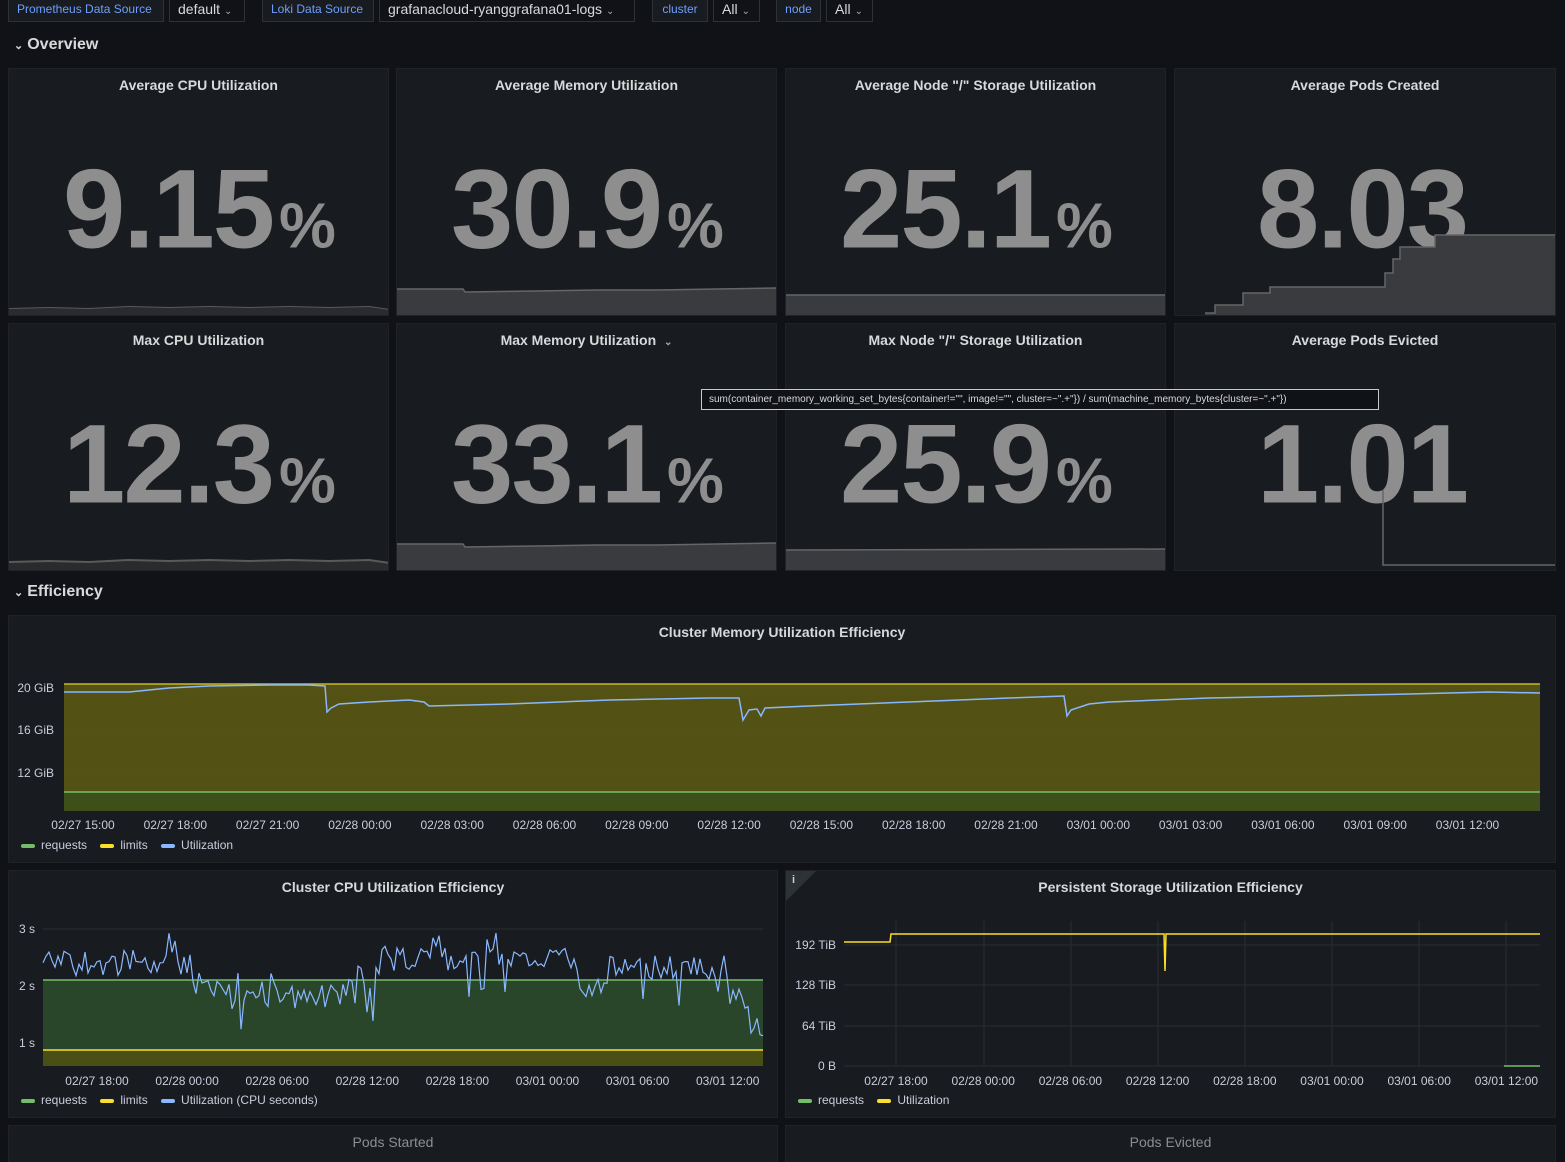 The height and width of the screenshot is (1162, 1565). I want to click on row-overview-toggle: ⌄ Overview, so click(56, 45).